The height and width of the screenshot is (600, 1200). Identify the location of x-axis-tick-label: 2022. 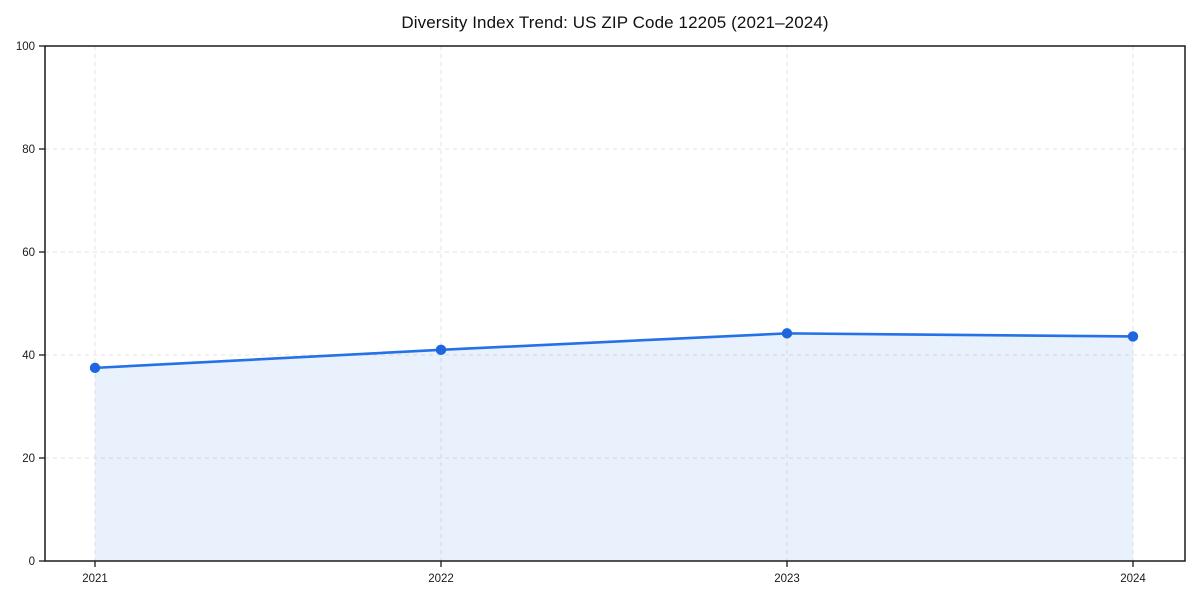
(441, 579).